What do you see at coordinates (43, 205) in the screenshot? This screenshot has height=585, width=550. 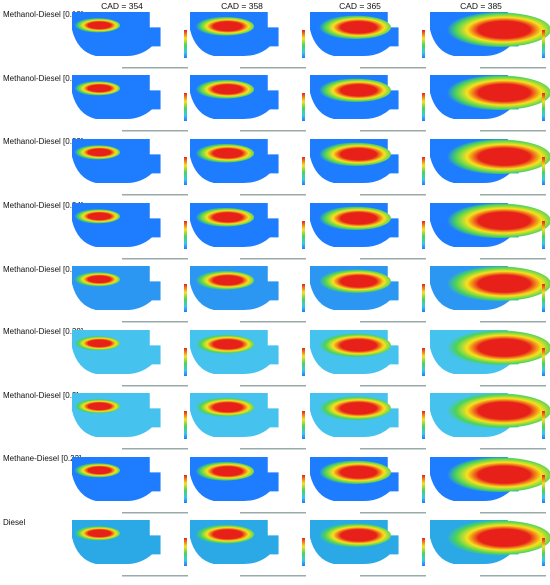 I see `row-label-methanol-024: Methanol-Diesel [0.24]` at bounding box center [43, 205].